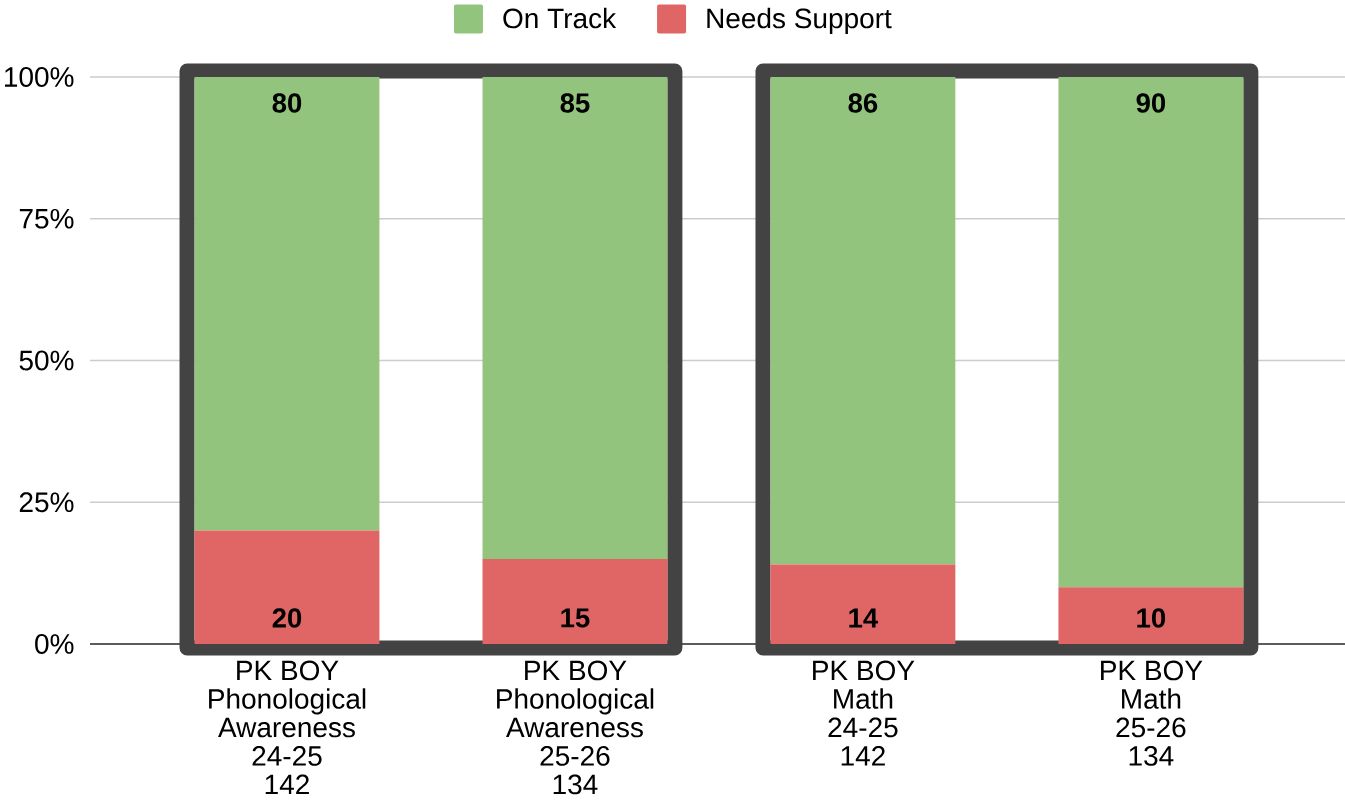 This screenshot has height=800, width=1345. Describe the element at coordinates (39, 77) in the screenshot. I see `y-tick-label: 100%` at that location.